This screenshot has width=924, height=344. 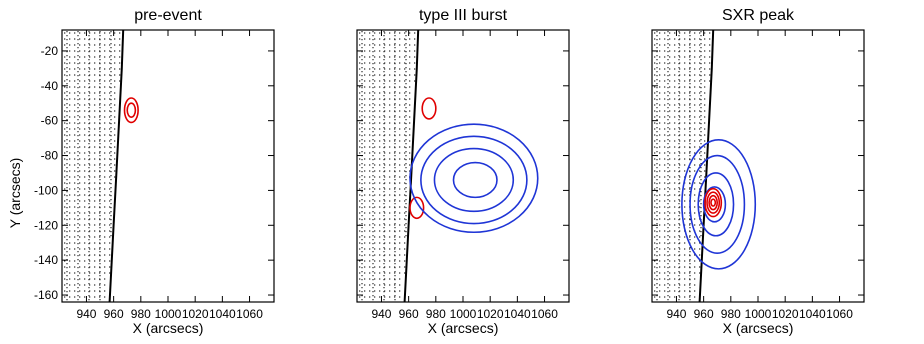 What do you see at coordinates (46, 225) in the screenshot?
I see `y-tick-label: -120` at bounding box center [46, 225].